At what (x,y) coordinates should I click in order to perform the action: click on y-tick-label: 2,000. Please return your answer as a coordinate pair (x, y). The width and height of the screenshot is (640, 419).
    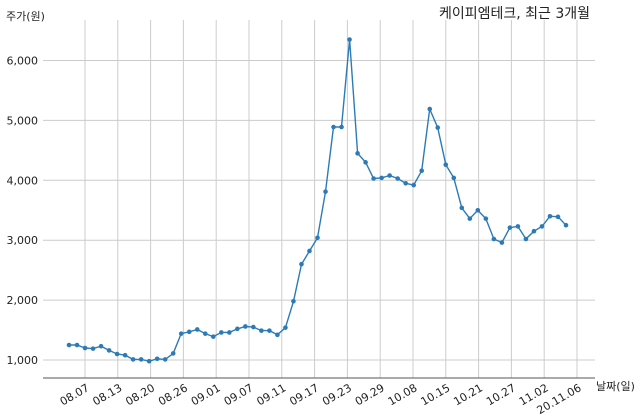
    Looking at the image, I should click on (23, 300).